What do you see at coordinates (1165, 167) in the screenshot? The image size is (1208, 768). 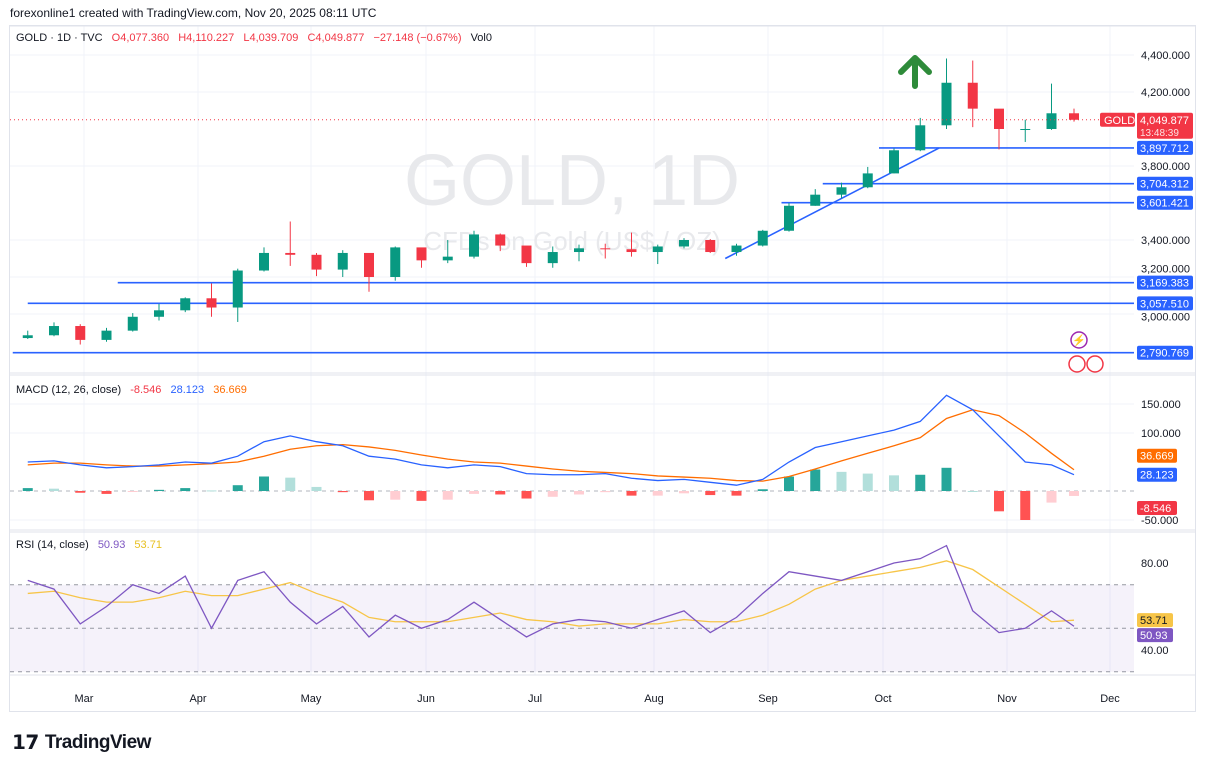 I see `price-tick-label: 3,800.000` at bounding box center [1165, 167].